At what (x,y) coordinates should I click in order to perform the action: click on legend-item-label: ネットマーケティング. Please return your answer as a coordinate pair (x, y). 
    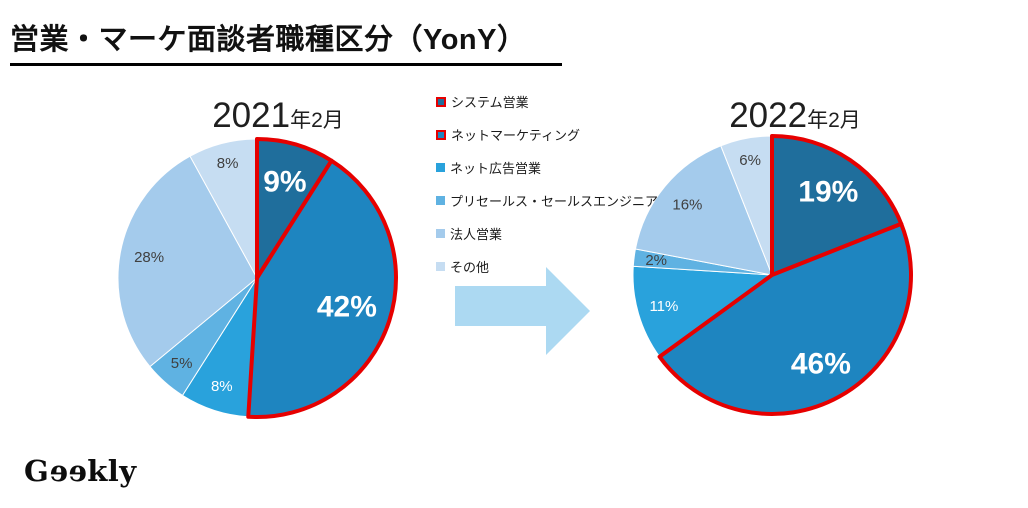
    Looking at the image, I should click on (515, 135).